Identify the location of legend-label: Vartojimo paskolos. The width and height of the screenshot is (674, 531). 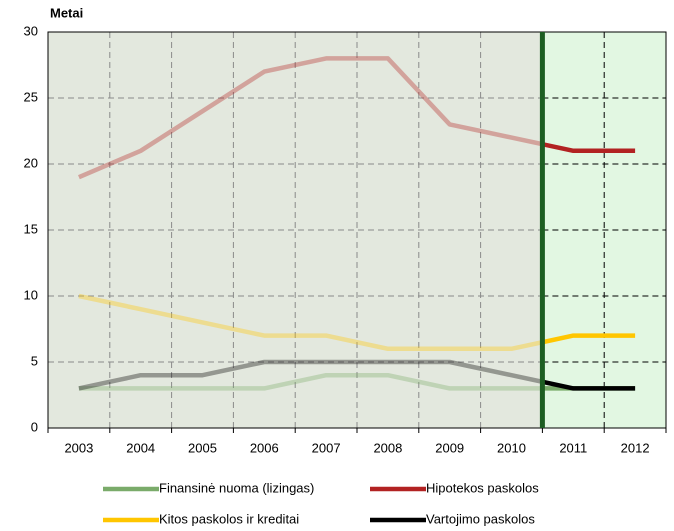
(480, 518).